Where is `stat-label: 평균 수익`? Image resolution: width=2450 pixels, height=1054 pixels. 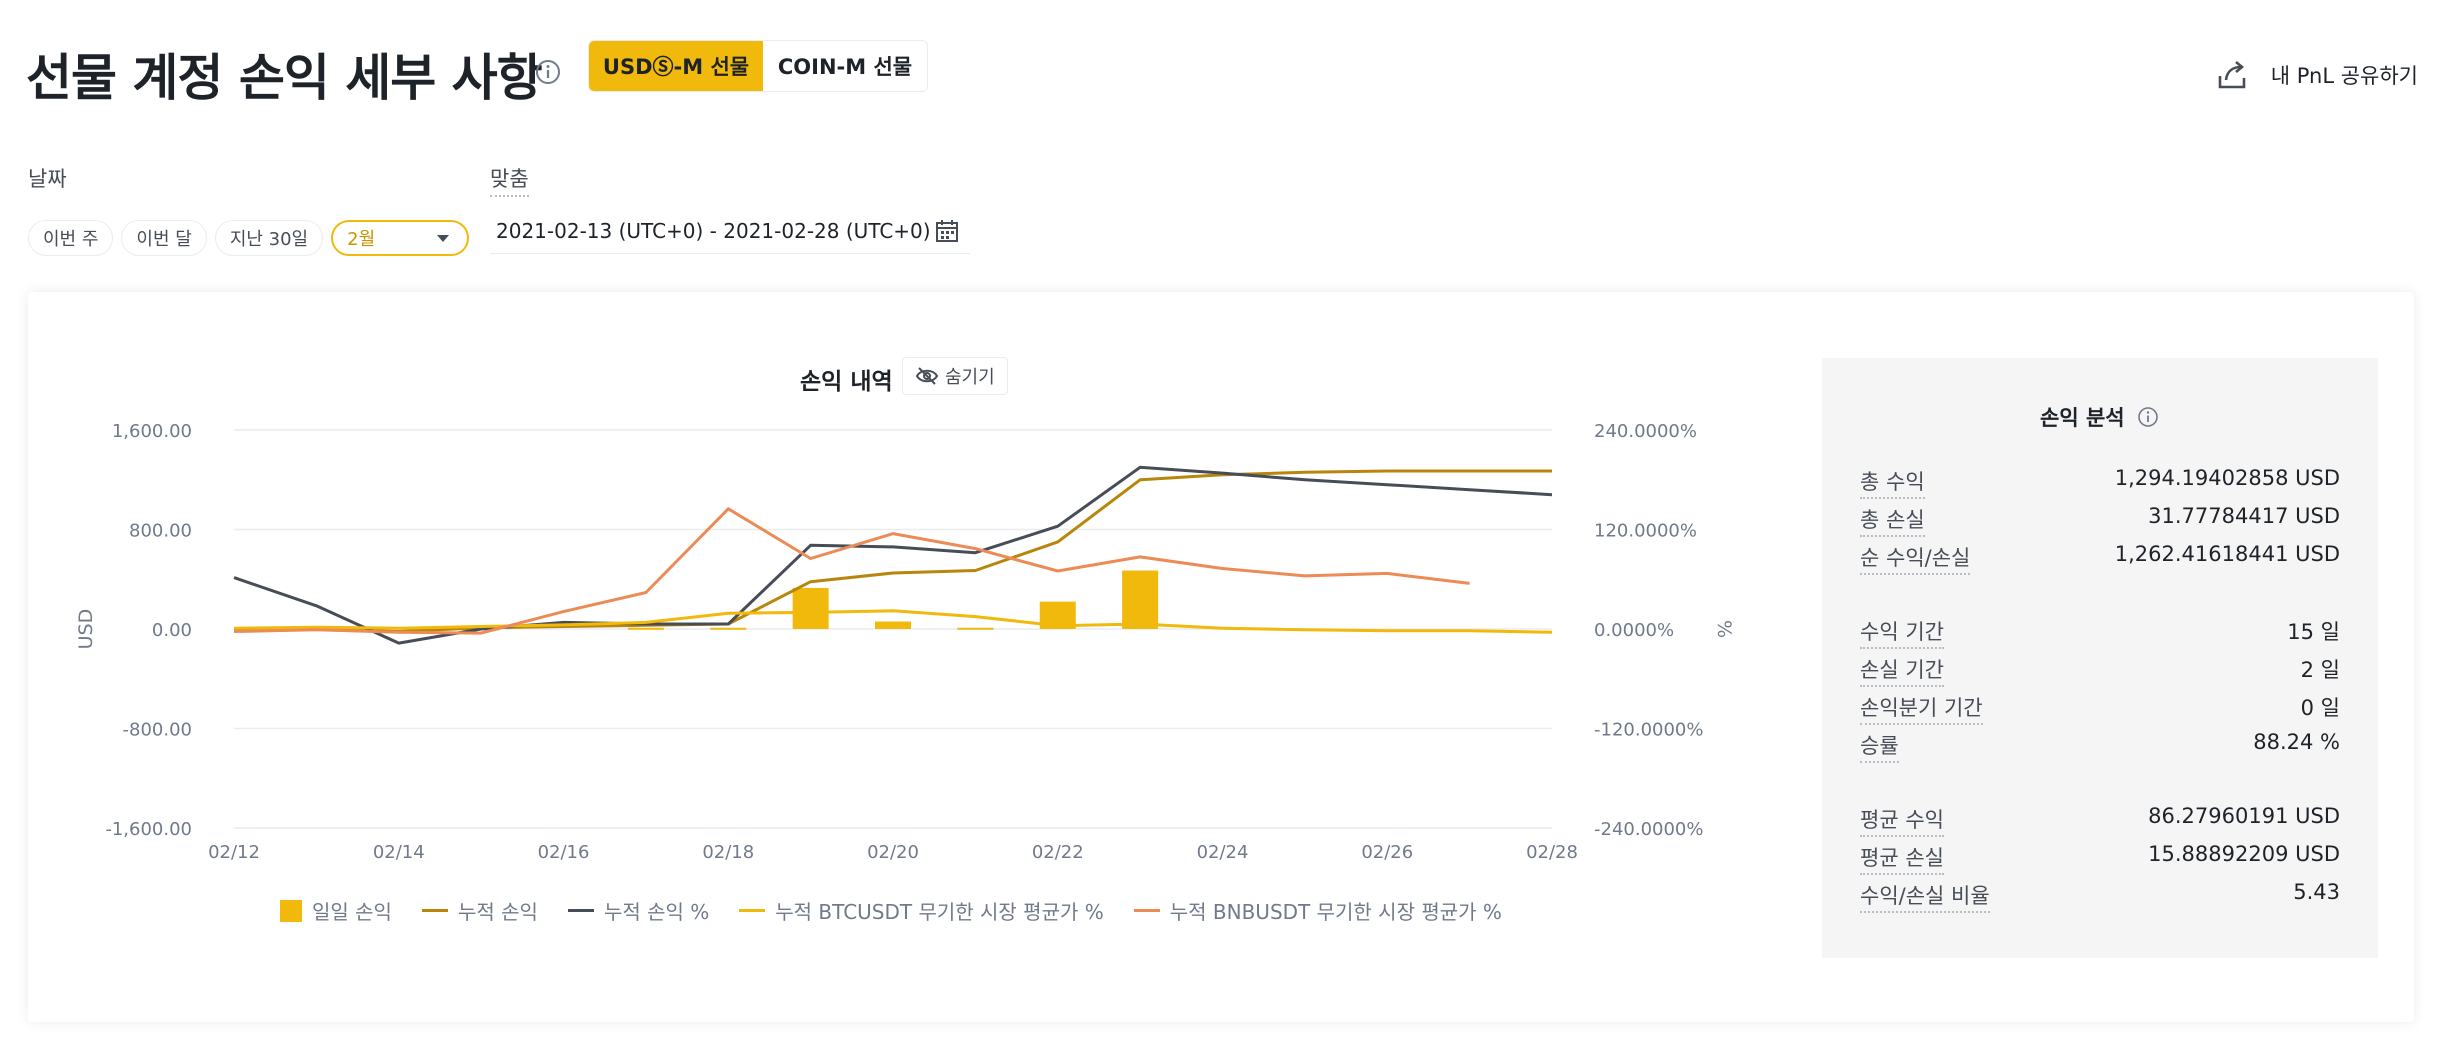 stat-label: 평균 수익 is located at coordinates (1902, 820).